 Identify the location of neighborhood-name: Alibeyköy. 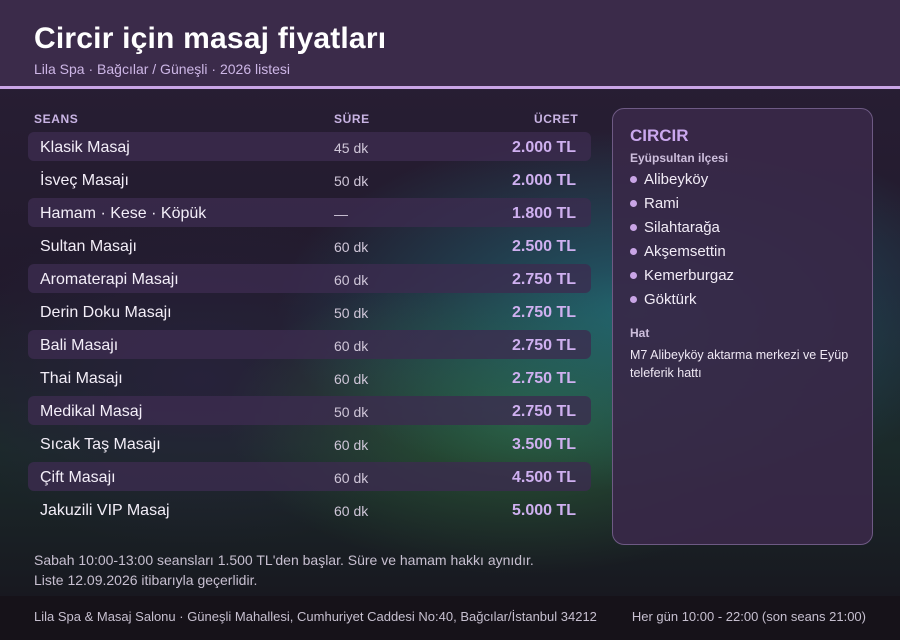
(676, 179).